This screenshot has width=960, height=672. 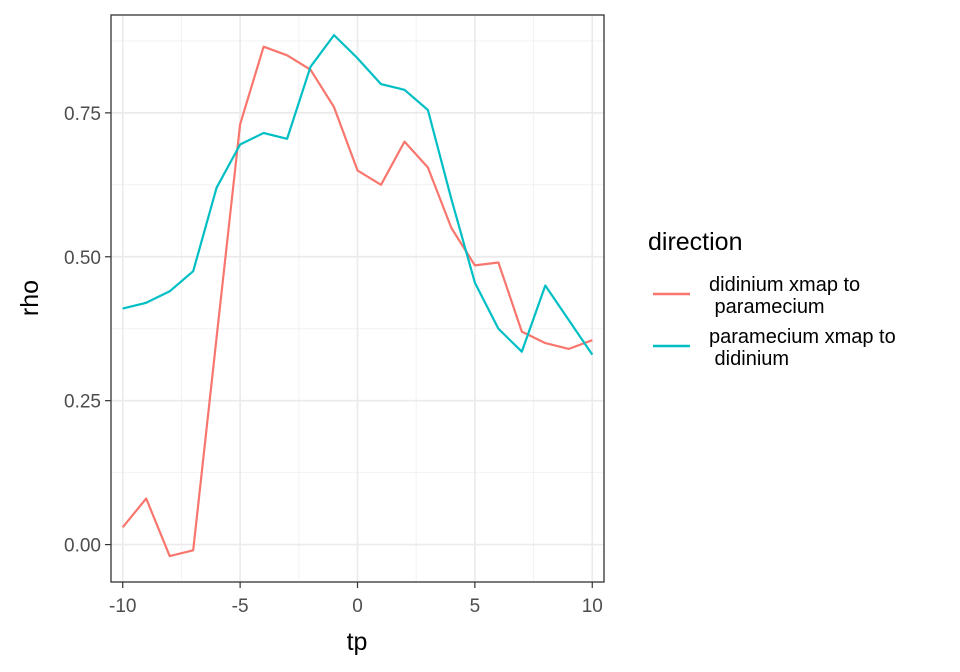 What do you see at coordinates (82, 258) in the screenshot?
I see `y-tick-label: 0.50` at bounding box center [82, 258].